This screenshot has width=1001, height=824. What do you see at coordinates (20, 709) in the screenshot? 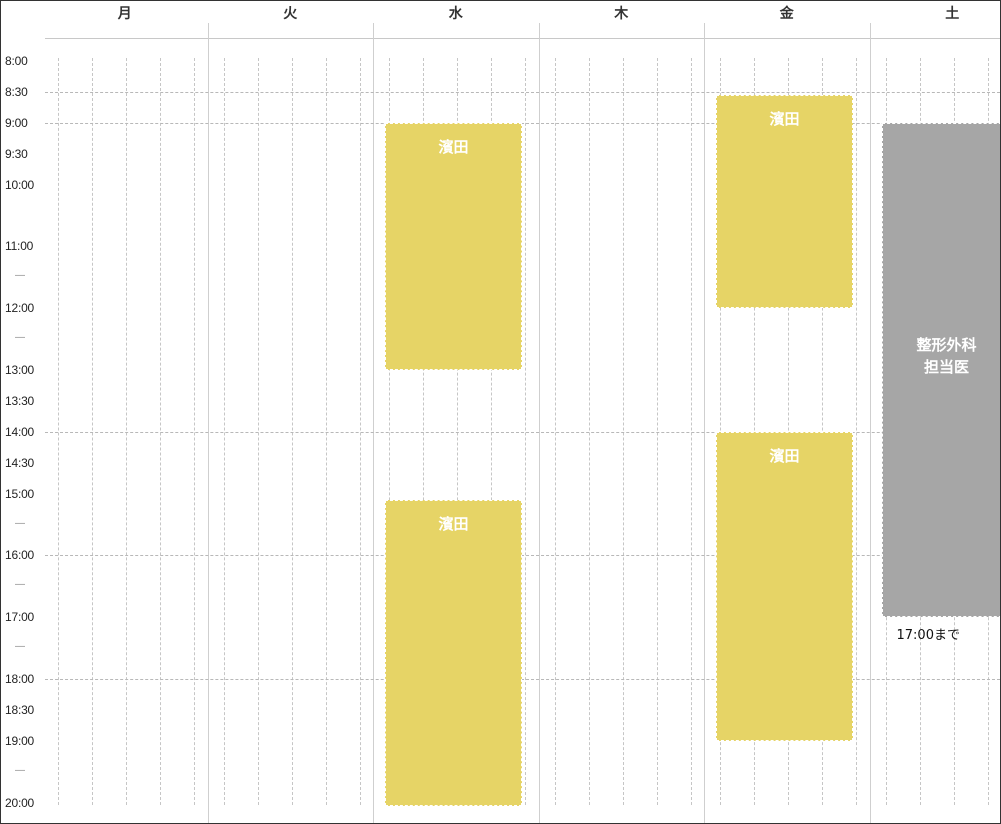
I see `time-label: 18:30` at bounding box center [20, 709].